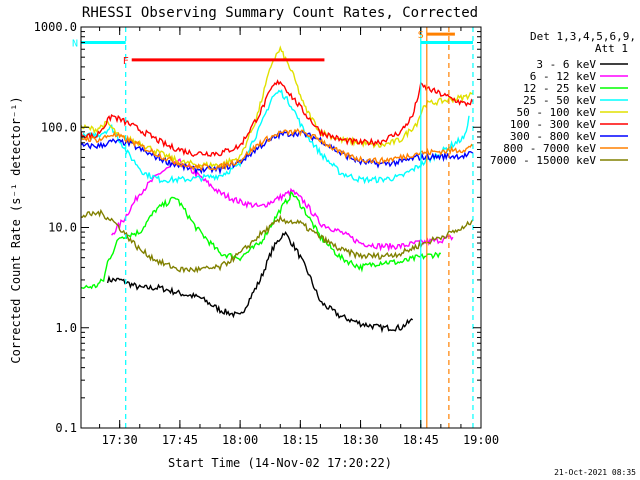  Describe the element at coordinates (126, 61) in the screenshot. I see `flag-label-1: F` at that location.